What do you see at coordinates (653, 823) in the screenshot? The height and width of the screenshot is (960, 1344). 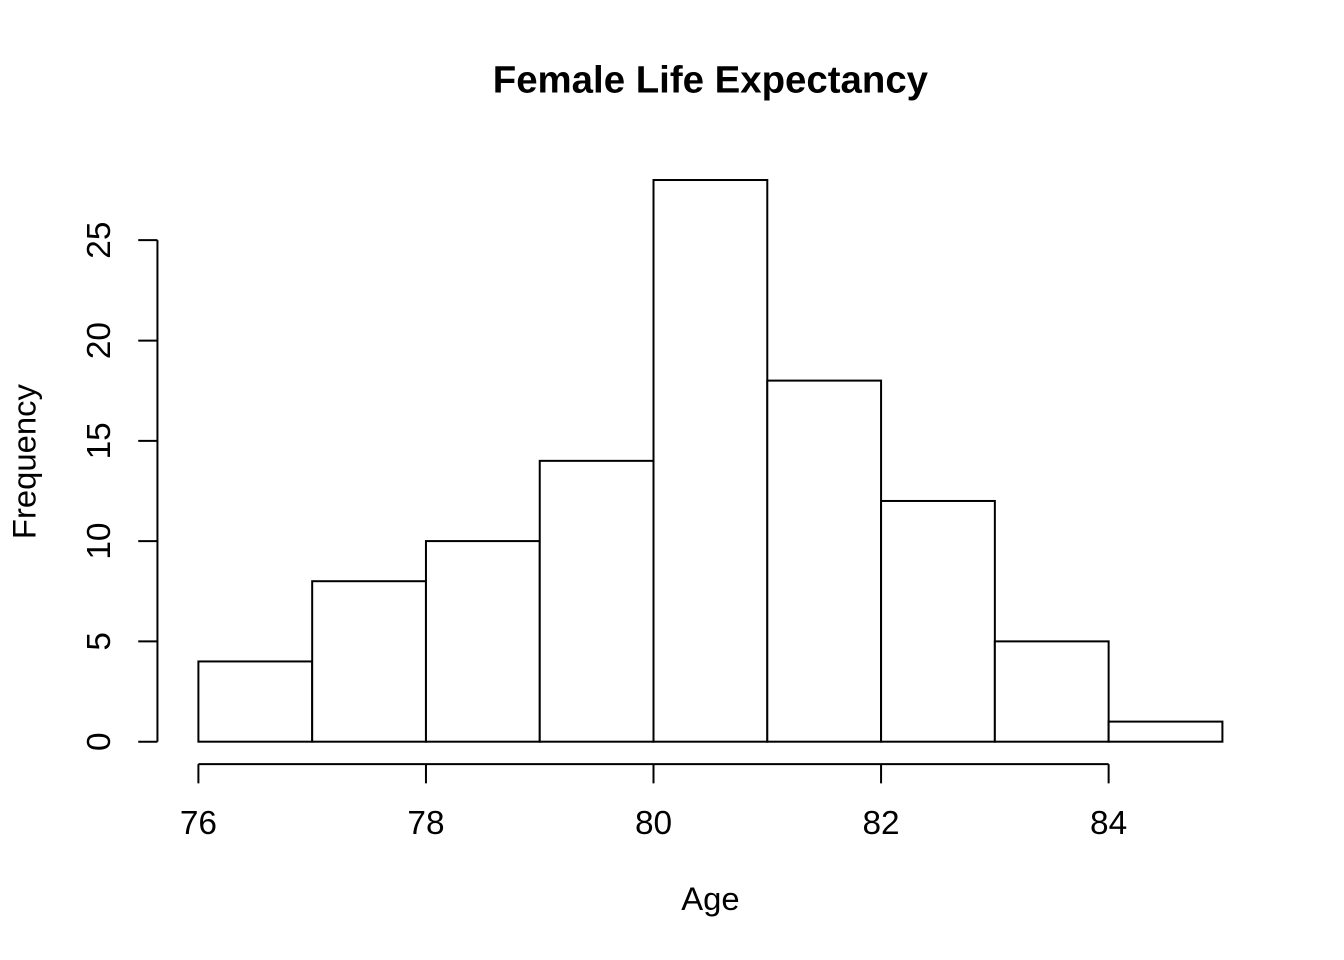 I see `svg-text: 80` at bounding box center [653, 823].